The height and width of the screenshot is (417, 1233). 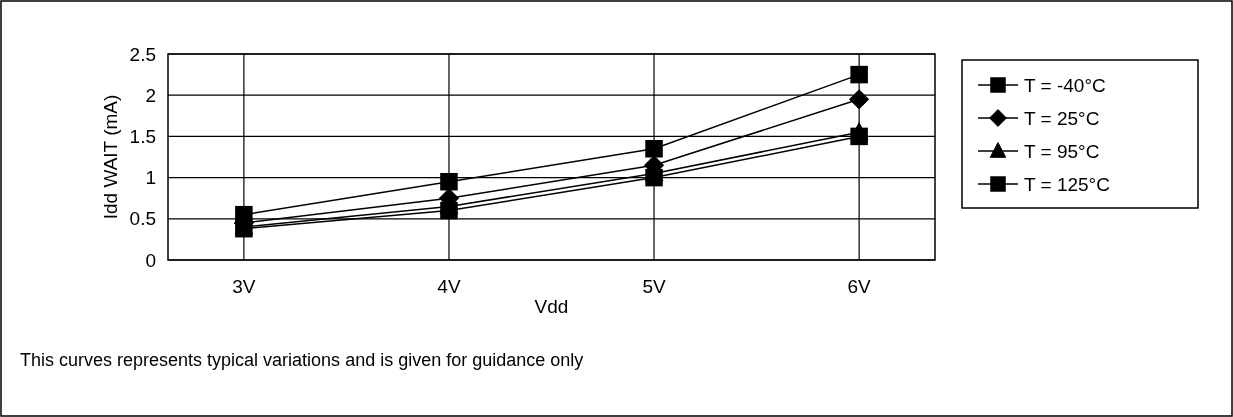 I want to click on legend-label: T = 25°C, so click(x=1062, y=118).